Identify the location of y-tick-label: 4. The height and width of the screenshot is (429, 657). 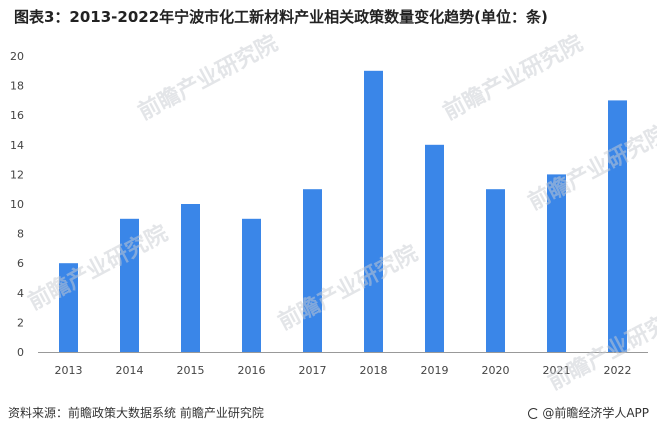
(20, 293).